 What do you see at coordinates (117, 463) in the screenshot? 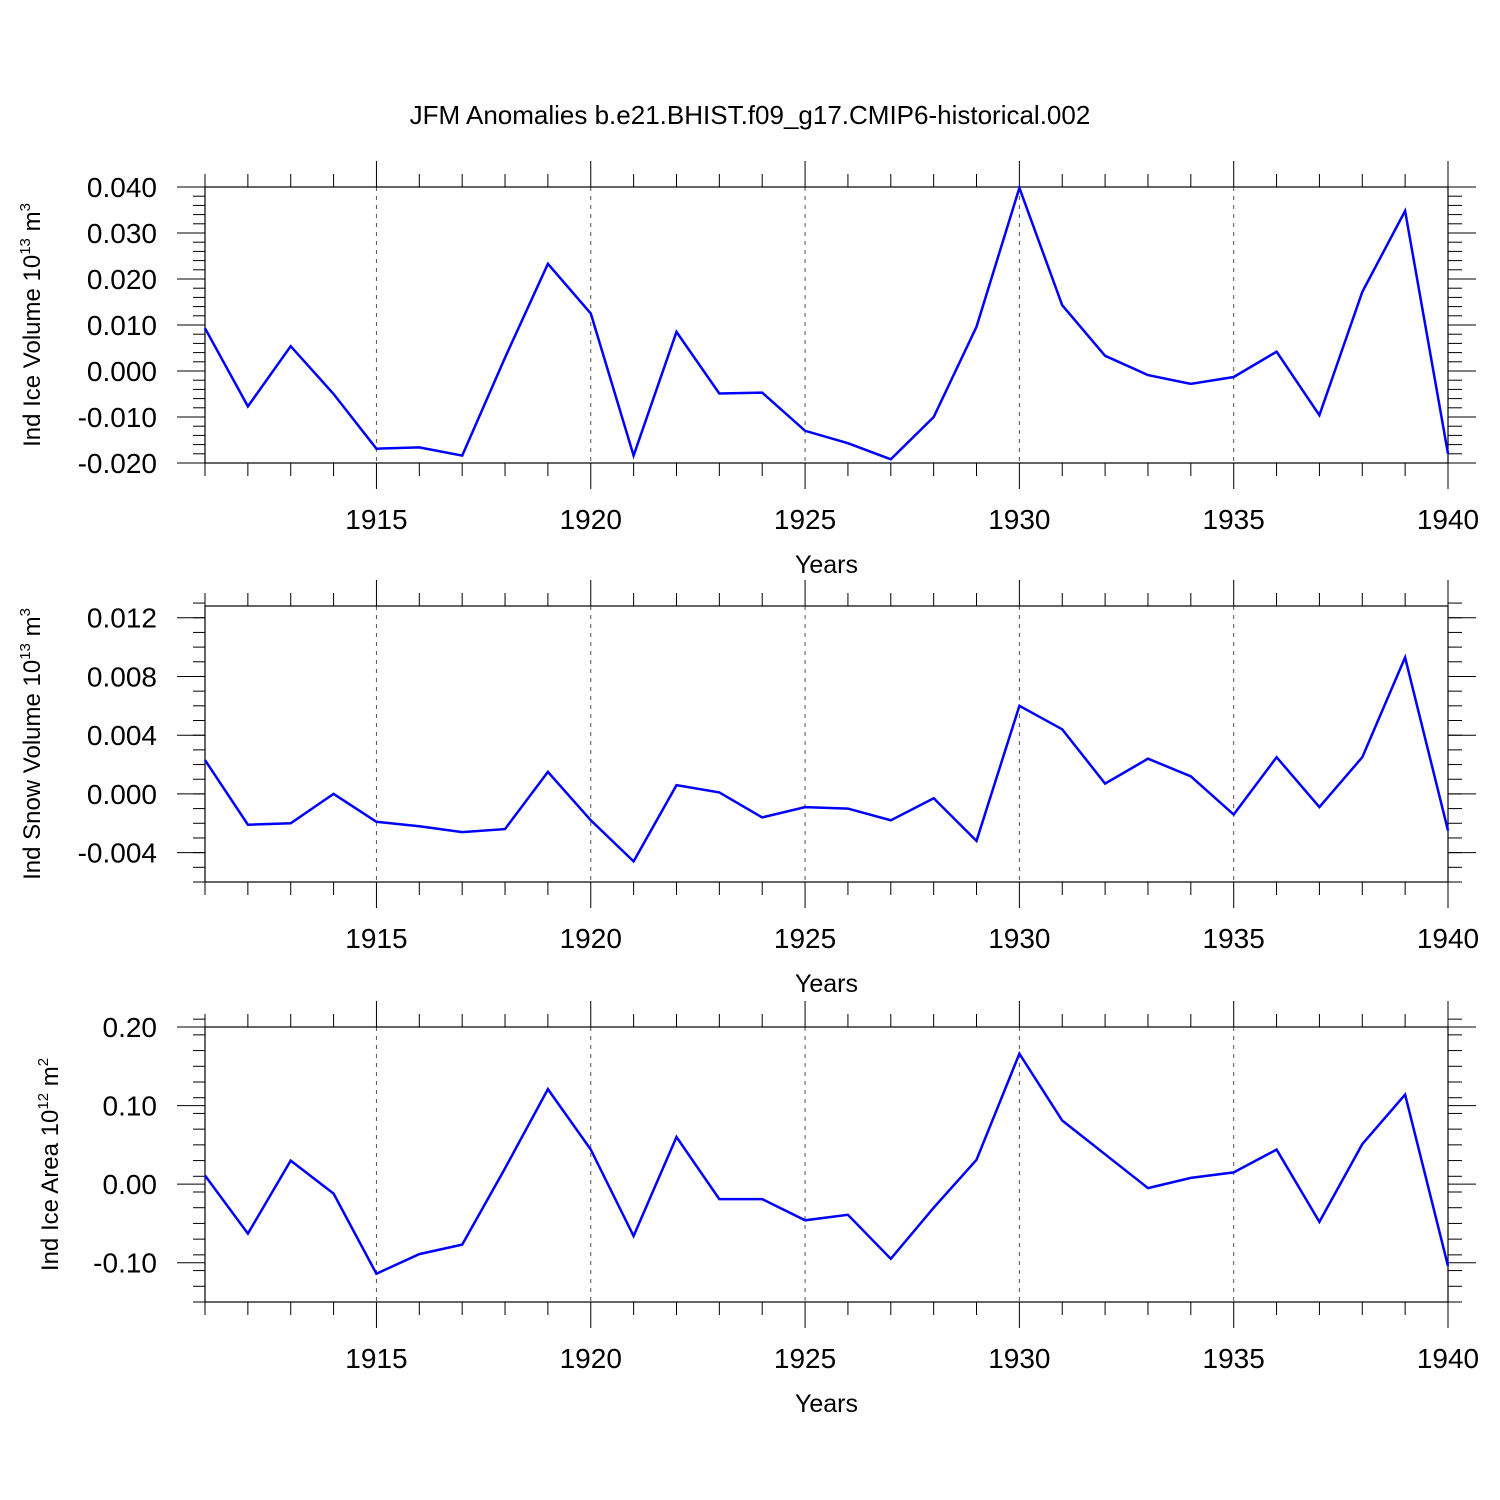
I see `y-tick-label: -0.020` at bounding box center [117, 463].